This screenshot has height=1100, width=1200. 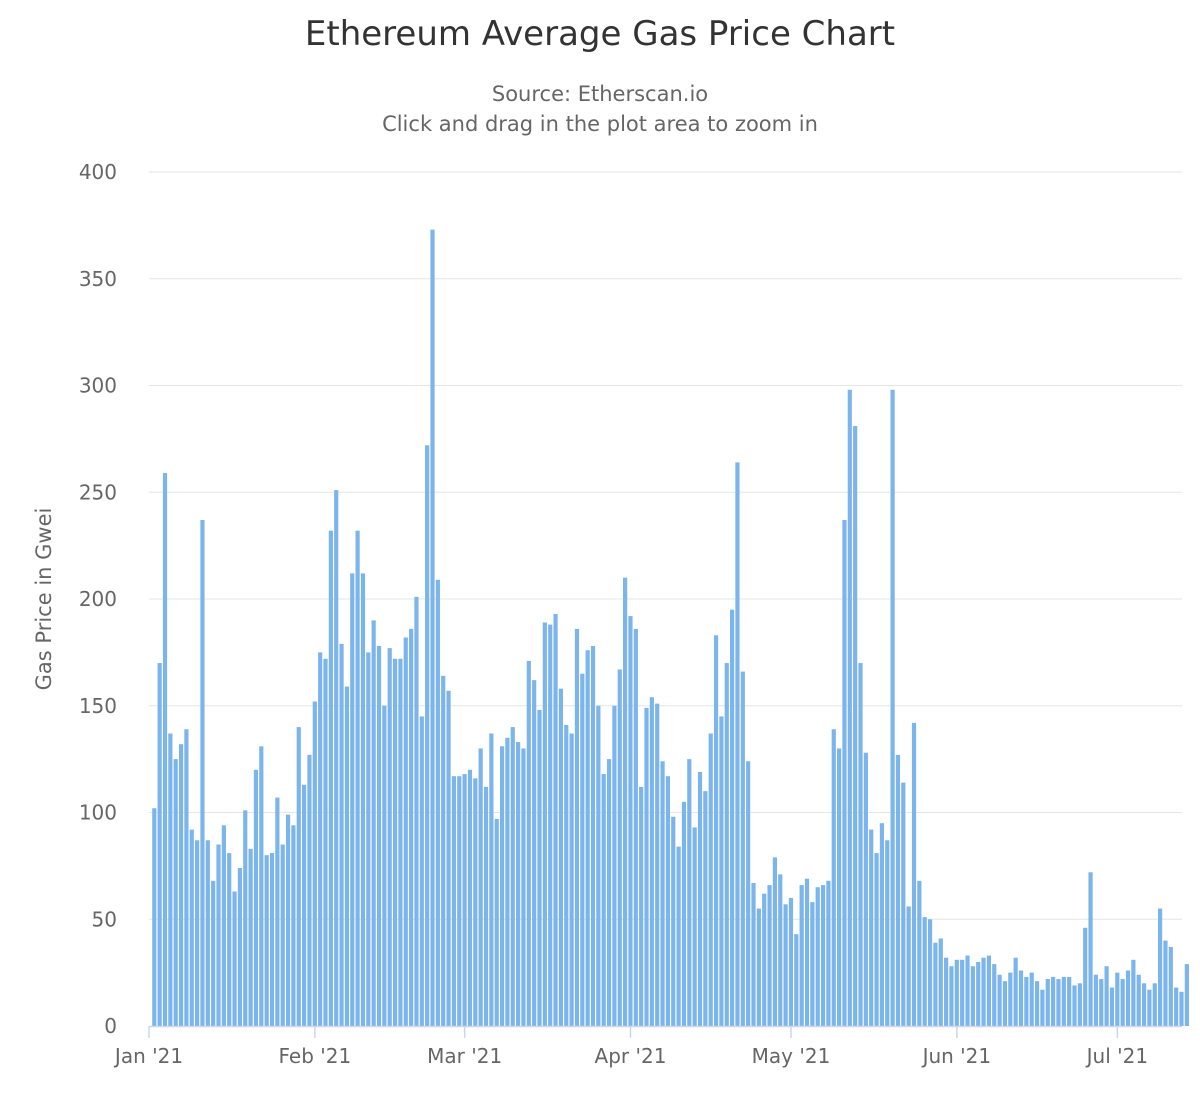 What do you see at coordinates (882, 924) in the screenshot?
I see `bar: 2021-05-17: 95` at bounding box center [882, 924].